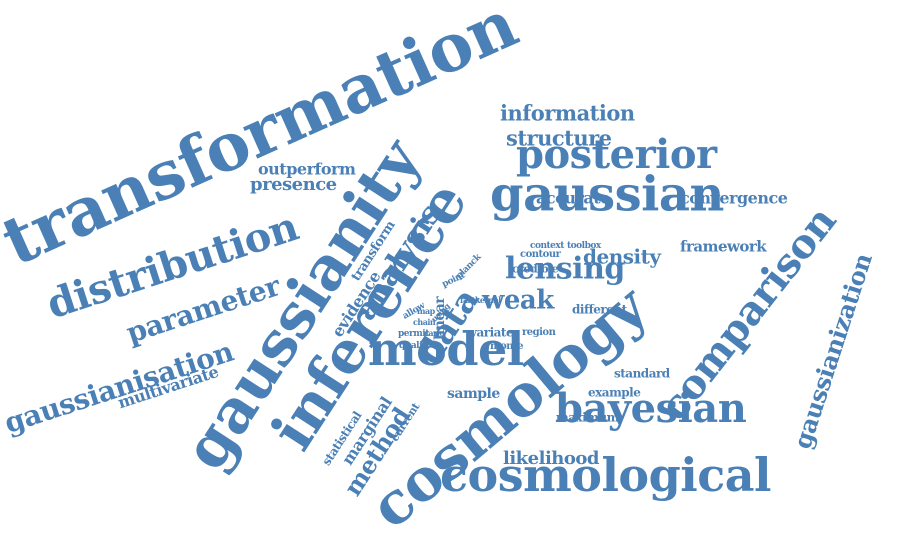 The height and width of the screenshot is (536, 900). What do you see at coordinates (642, 373) in the screenshot?
I see `word-standard: standard` at bounding box center [642, 373].